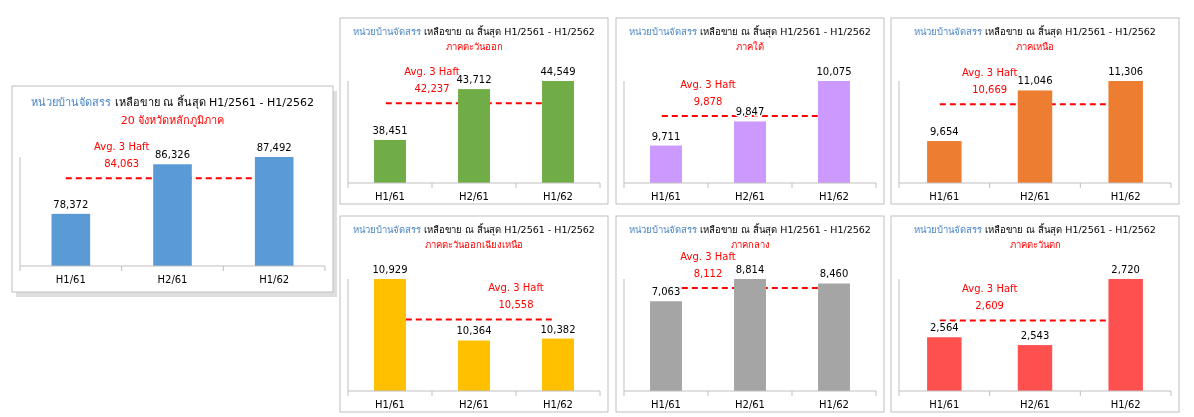  What do you see at coordinates (1126, 71) in the screenshot?
I see `data-label: 11,306` at bounding box center [1126, 71].